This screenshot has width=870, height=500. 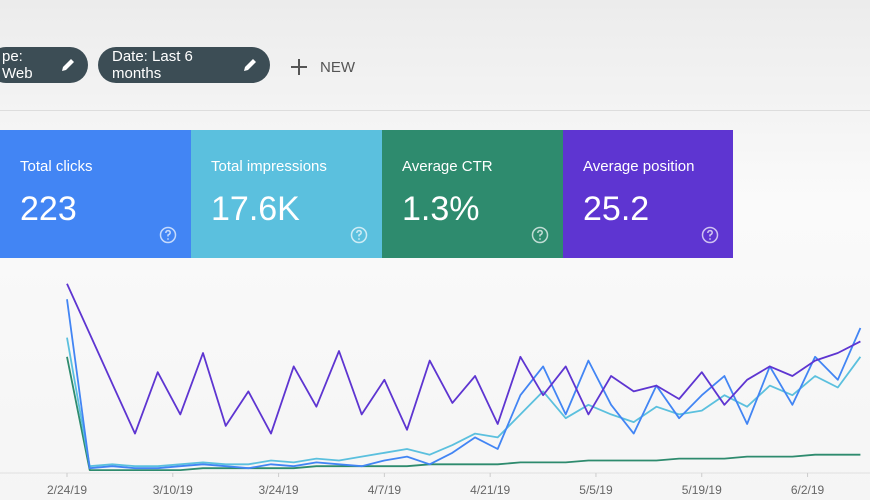 I want to click on x-tick-label: 3/24/19, so click(x=279, y=490).